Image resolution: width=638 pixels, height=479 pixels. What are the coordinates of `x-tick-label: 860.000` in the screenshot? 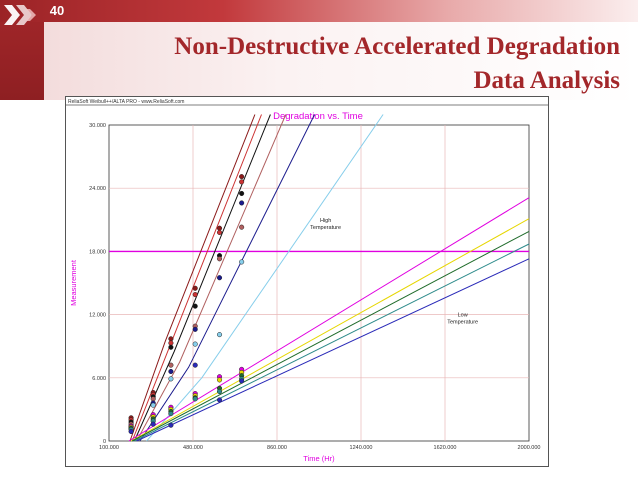 It's located at (277, 448).